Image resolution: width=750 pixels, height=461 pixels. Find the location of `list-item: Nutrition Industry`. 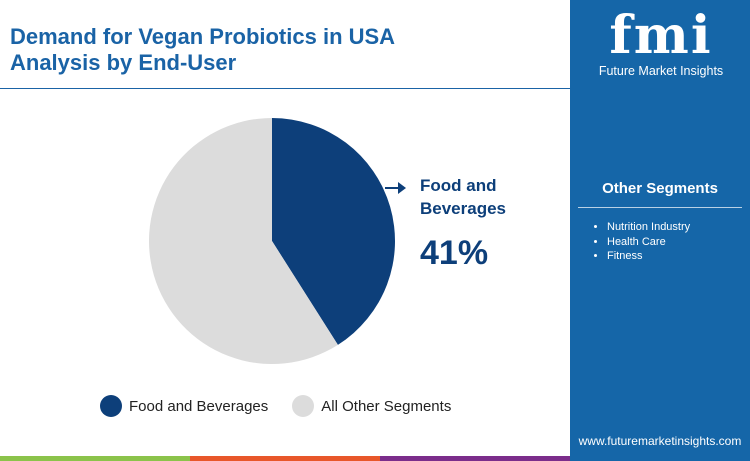

list-item: Nutrition Industry is located at coordinates (648, 227).